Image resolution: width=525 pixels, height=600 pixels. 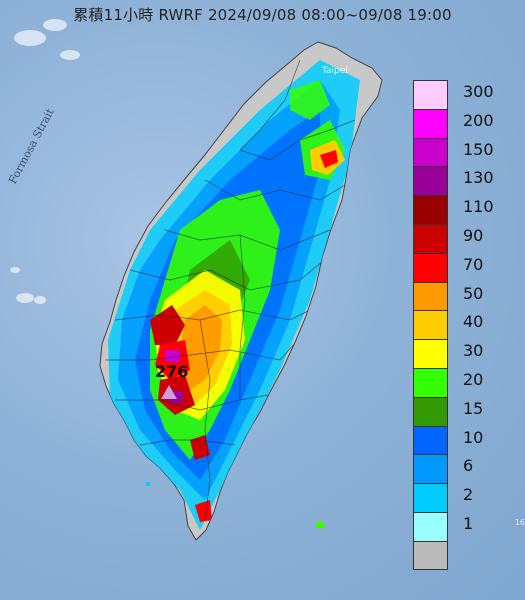 What do you see at coordinates (468, 495) in the screenshot?
I see `legend-label: 2` at bounding box center [468, 495].